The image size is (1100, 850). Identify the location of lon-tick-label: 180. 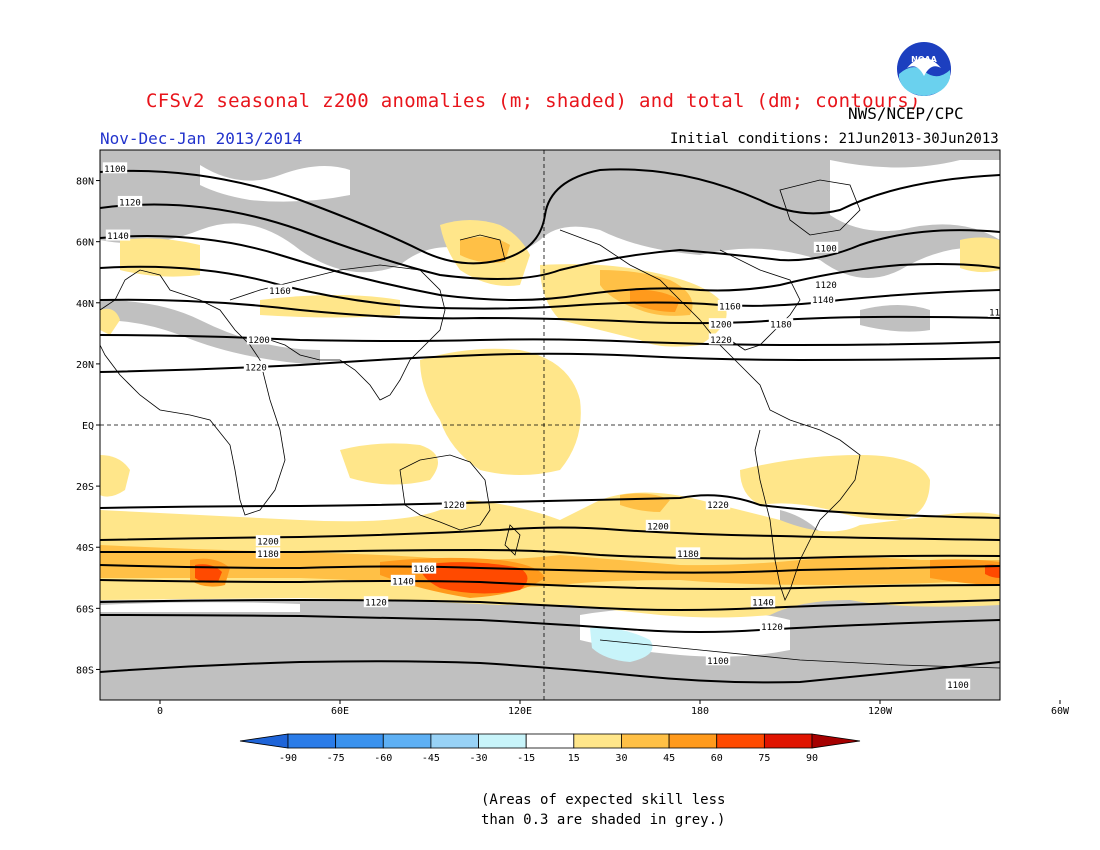
(700, 711).